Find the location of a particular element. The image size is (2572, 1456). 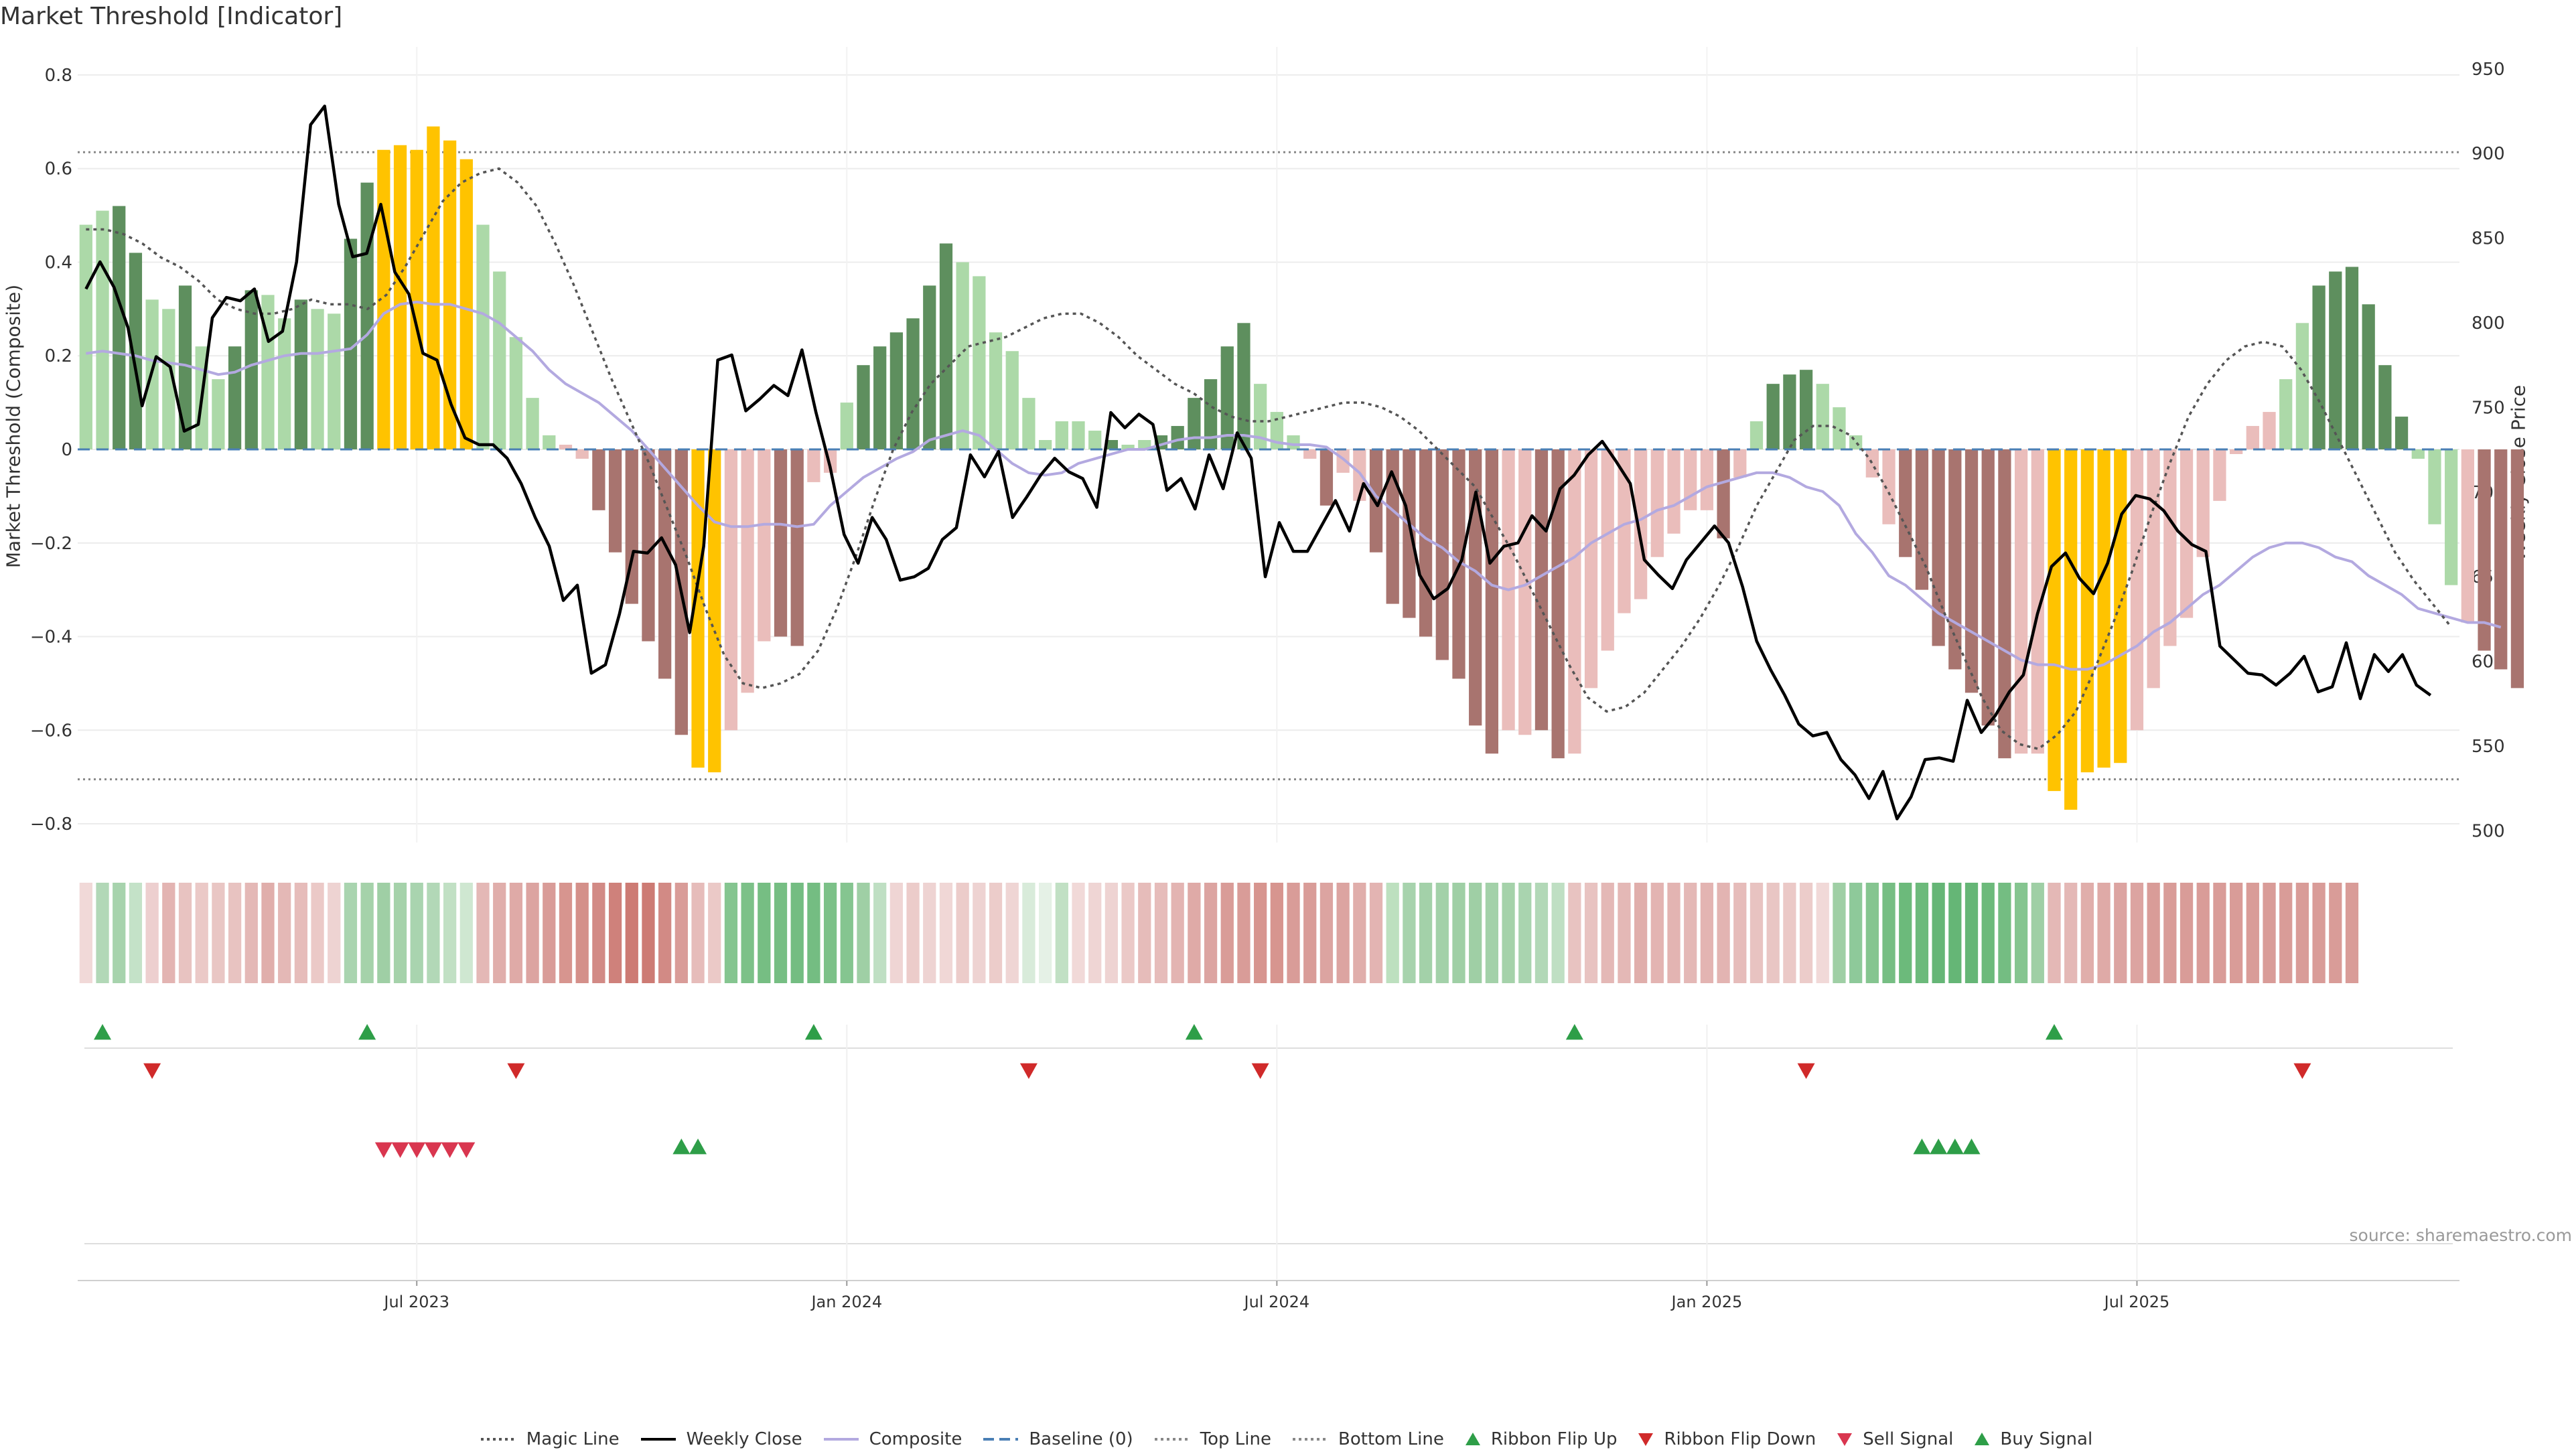

y-tick-label: 0.8 is located at coordinates (59, 76).